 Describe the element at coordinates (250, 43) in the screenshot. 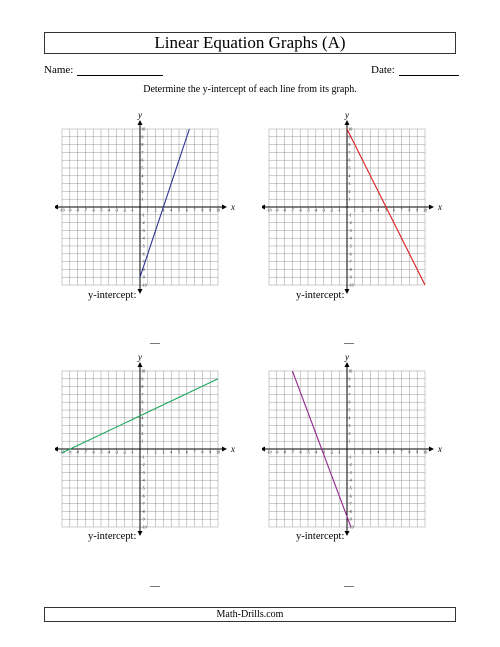

I see `worksheet-title: Linear Equation Graphs (A)` at that location.